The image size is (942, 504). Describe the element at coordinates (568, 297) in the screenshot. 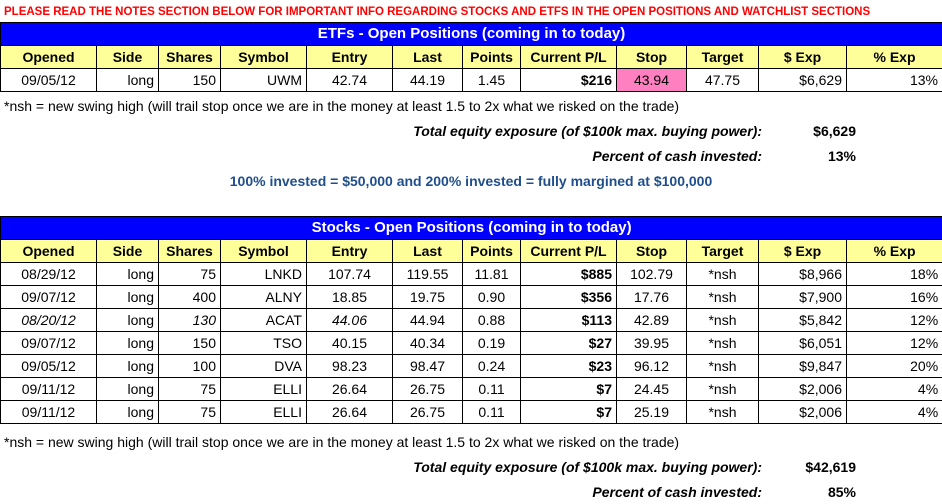

I see `pl-cell: $356` at that location.